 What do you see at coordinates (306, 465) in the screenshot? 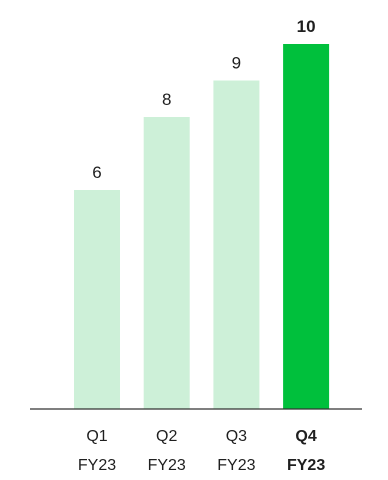
I see `x-tick-label-year-4: FY23` at bounding box center [306, 465].